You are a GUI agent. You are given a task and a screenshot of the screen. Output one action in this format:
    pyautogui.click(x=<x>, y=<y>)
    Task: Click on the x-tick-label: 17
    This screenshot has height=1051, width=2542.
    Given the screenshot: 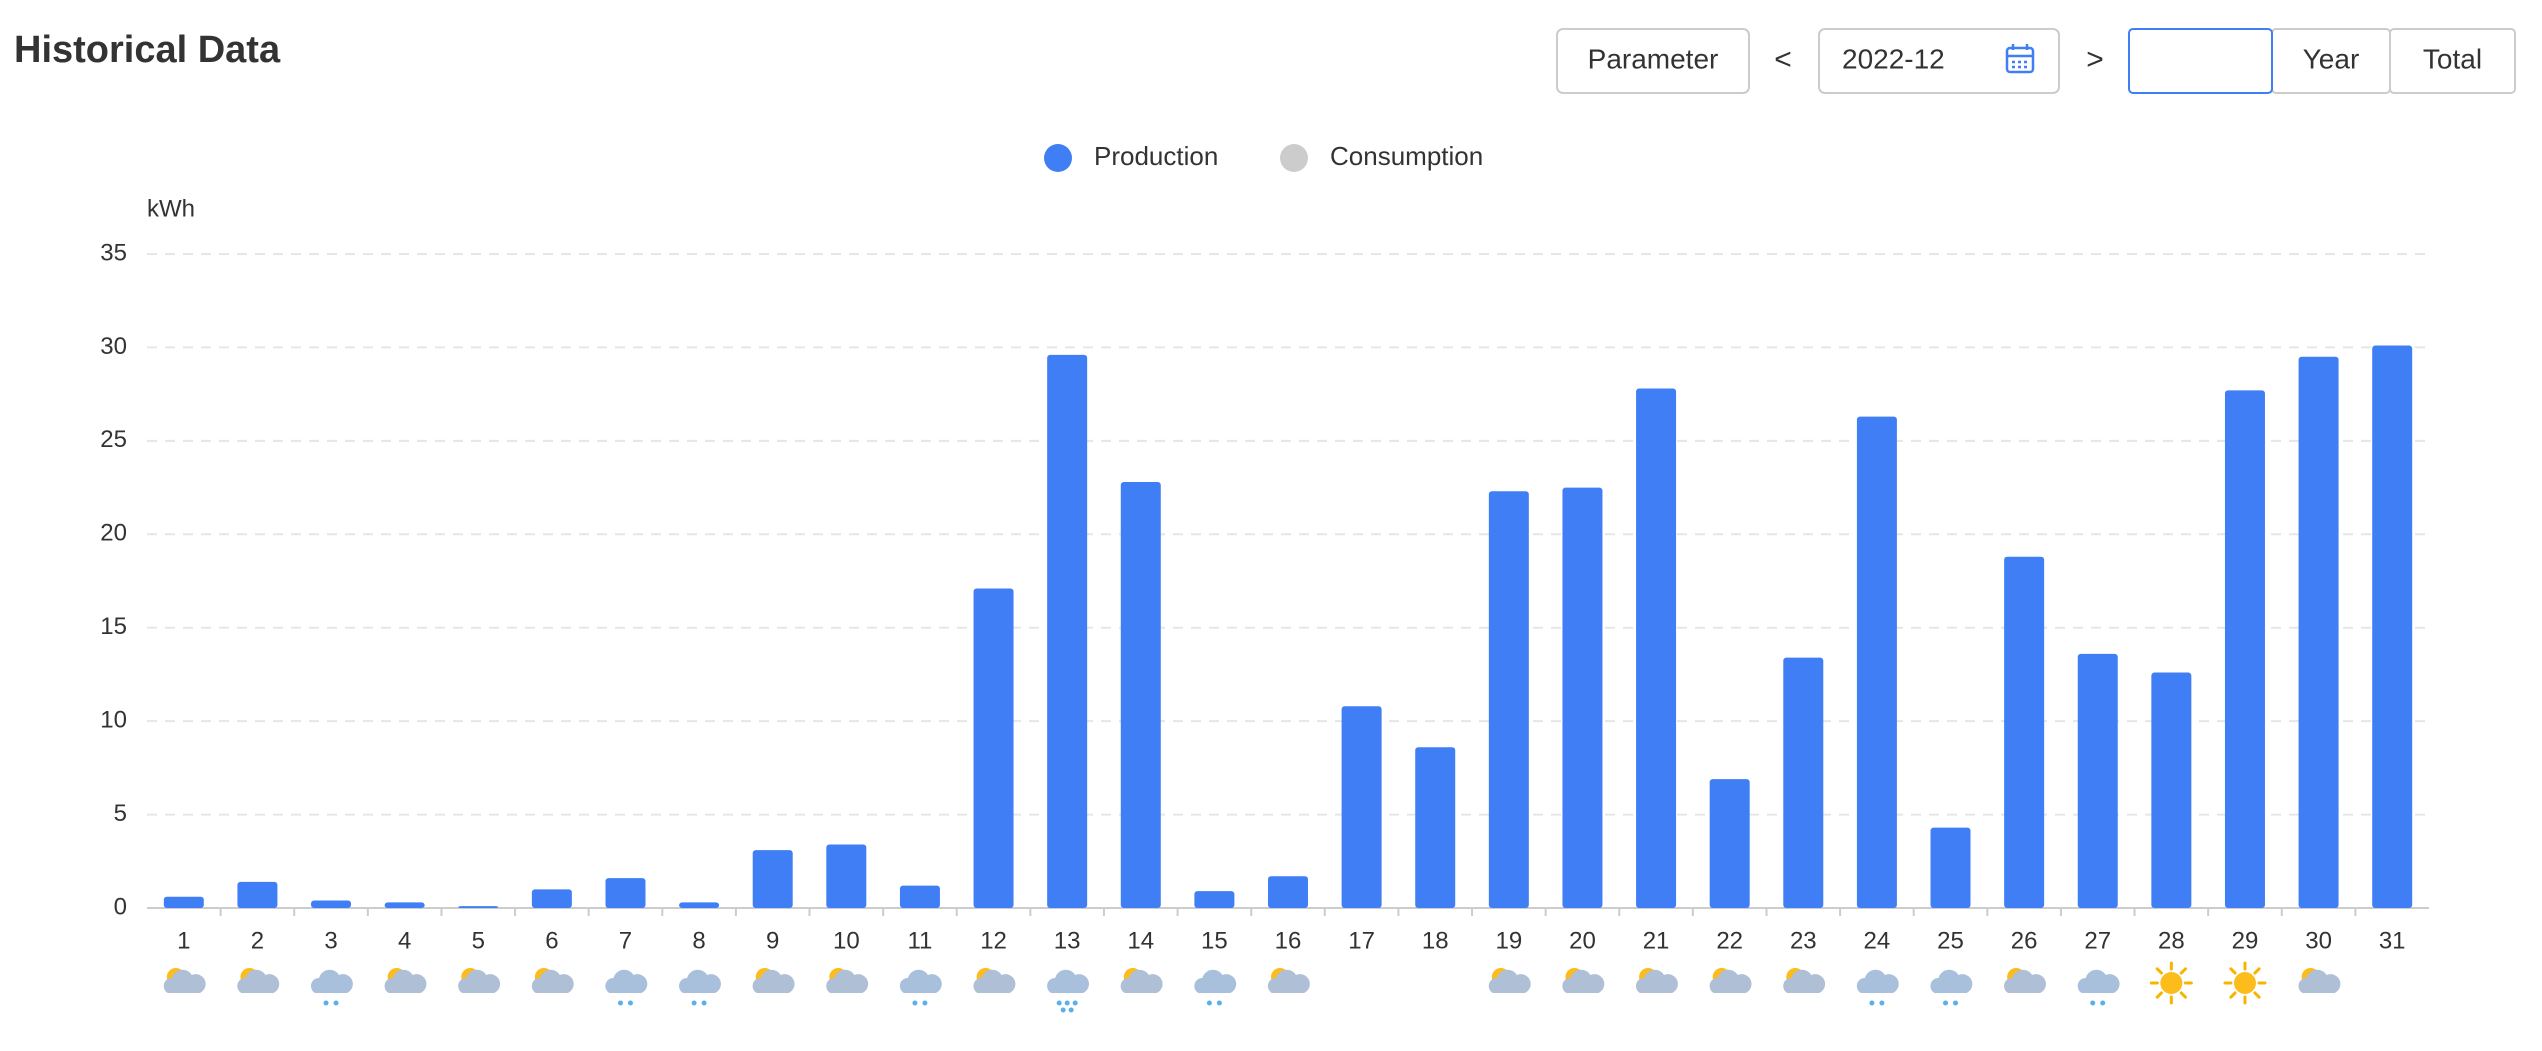 What is the action you would take?
    pyautogui.click(x=1361, y=940)
    